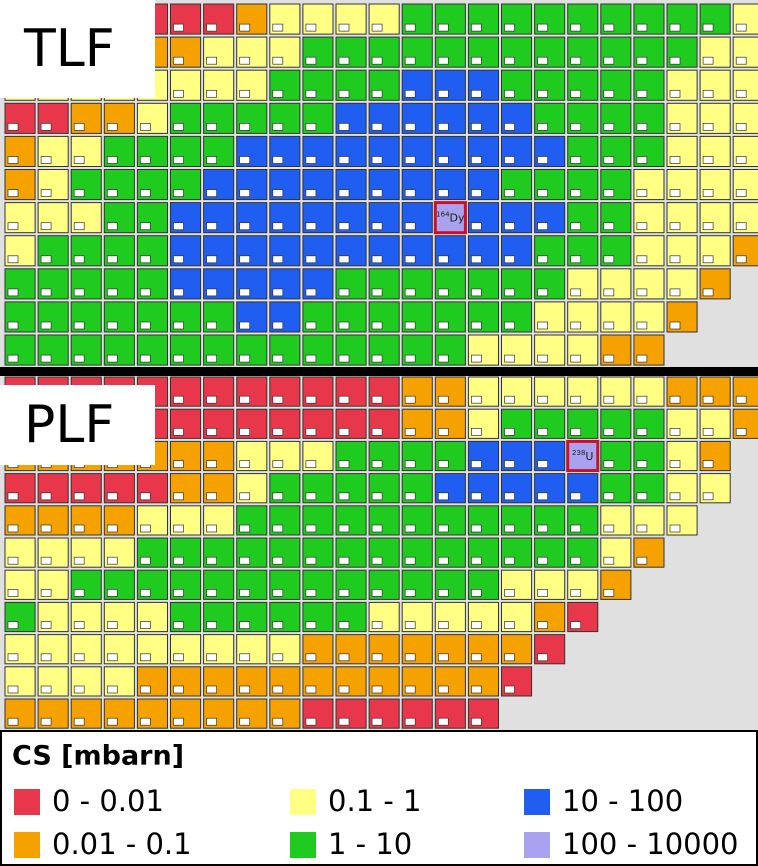 The image size is (758, 866). Describe the element at coordinates (457, 218) in the screenshot. I see `element-symbol: Dy` at that location.